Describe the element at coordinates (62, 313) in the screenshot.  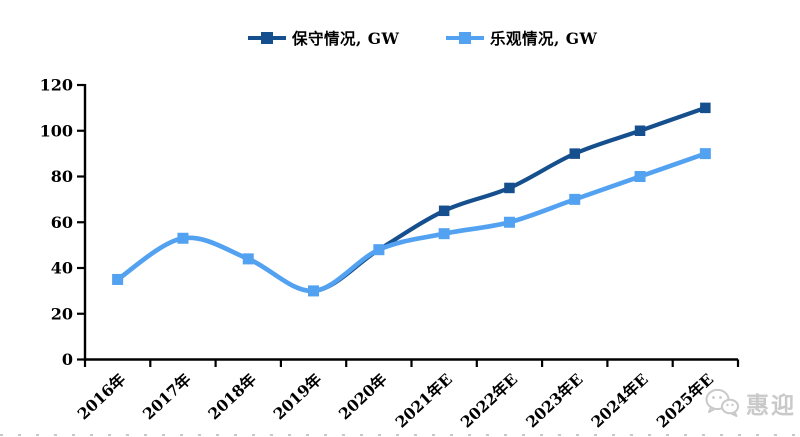
I see `y-tick-label: 20` at that location.